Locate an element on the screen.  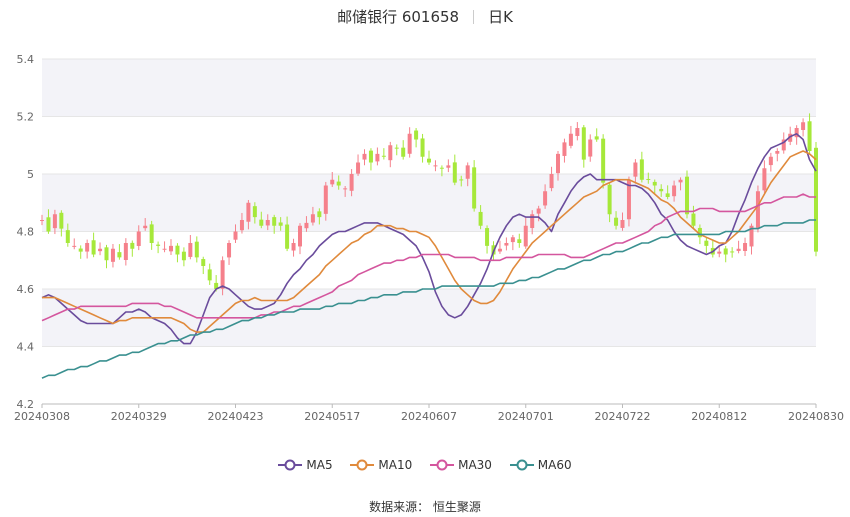
y-tick-label: 4.2 is located at coordinates (26, 404).